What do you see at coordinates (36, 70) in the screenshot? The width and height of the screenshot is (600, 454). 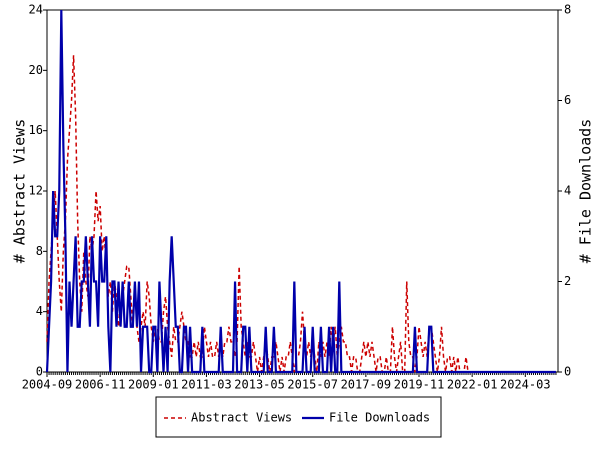 I see `y-tick-label: 20` at bounding box center [36, 70].